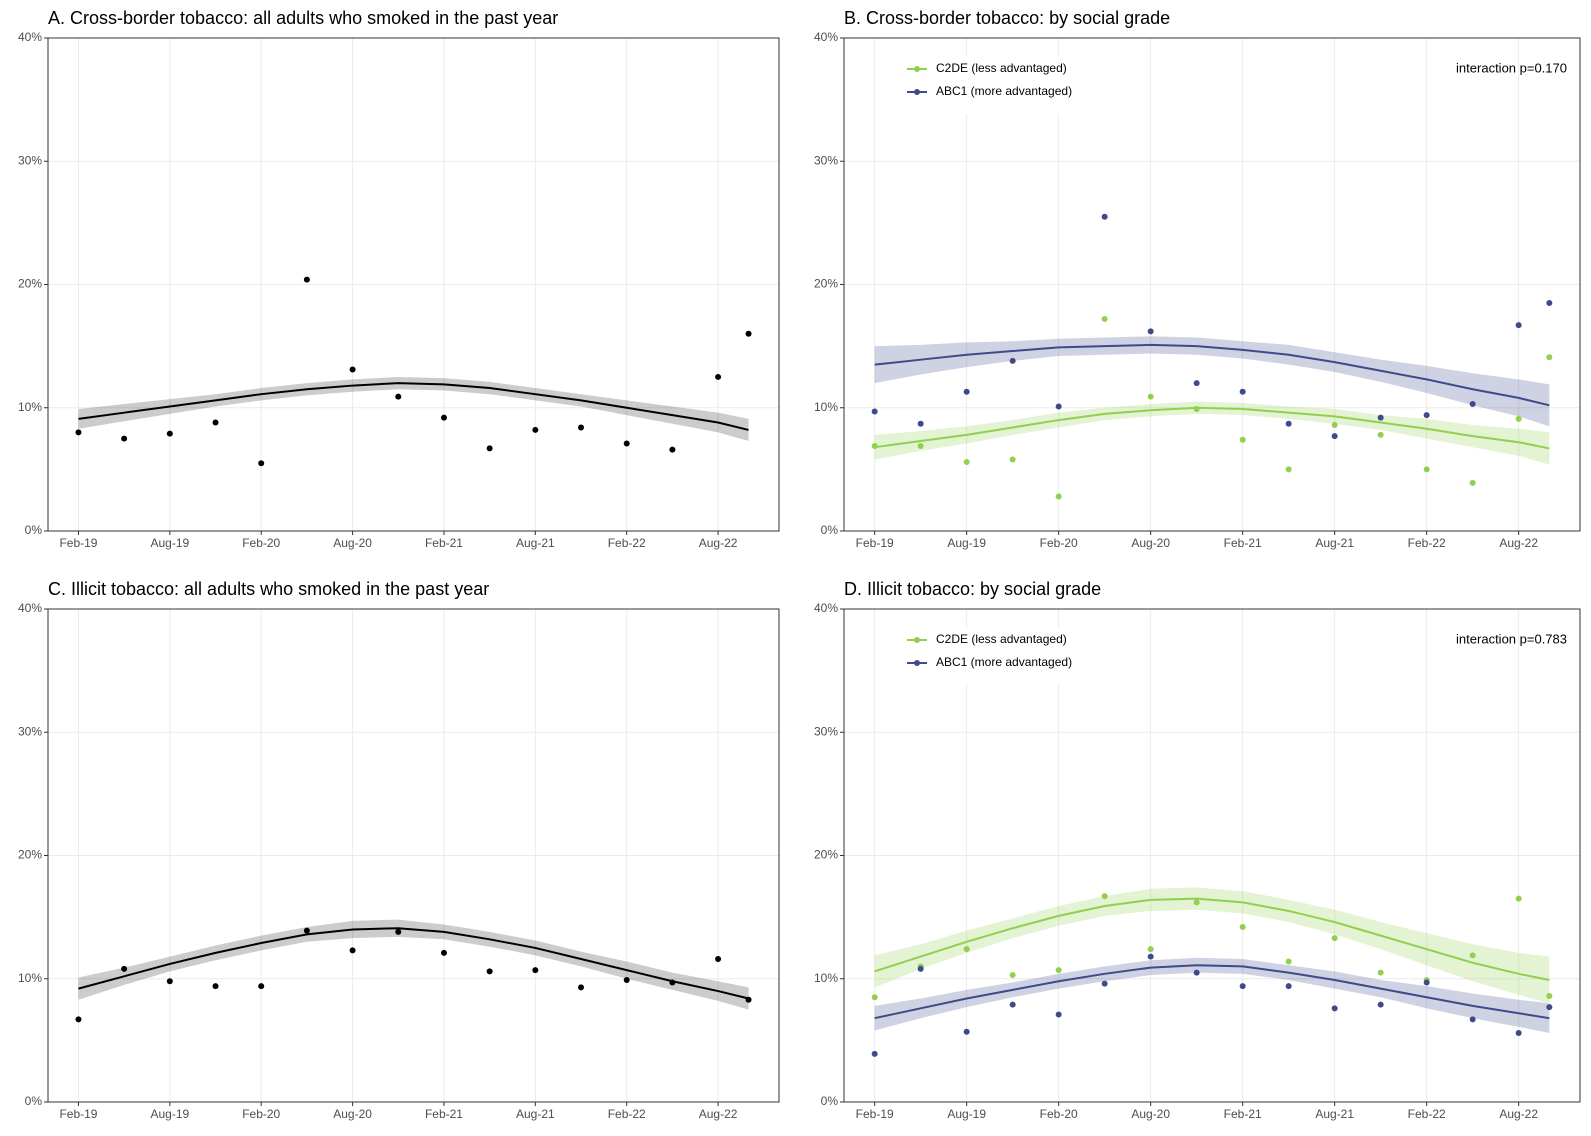  Describe the element at coordinates (1518, 1114) in the screenshot. I see `x-tick-label: Aug-22` at that location.